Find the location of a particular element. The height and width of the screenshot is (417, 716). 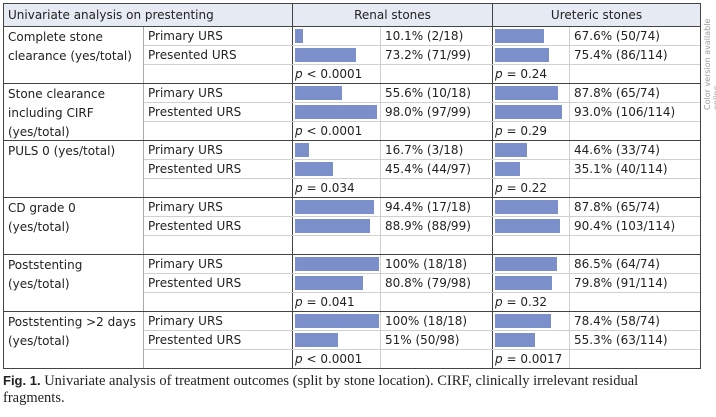

header-renal: Renal stones is located at coordinates (393, 15).